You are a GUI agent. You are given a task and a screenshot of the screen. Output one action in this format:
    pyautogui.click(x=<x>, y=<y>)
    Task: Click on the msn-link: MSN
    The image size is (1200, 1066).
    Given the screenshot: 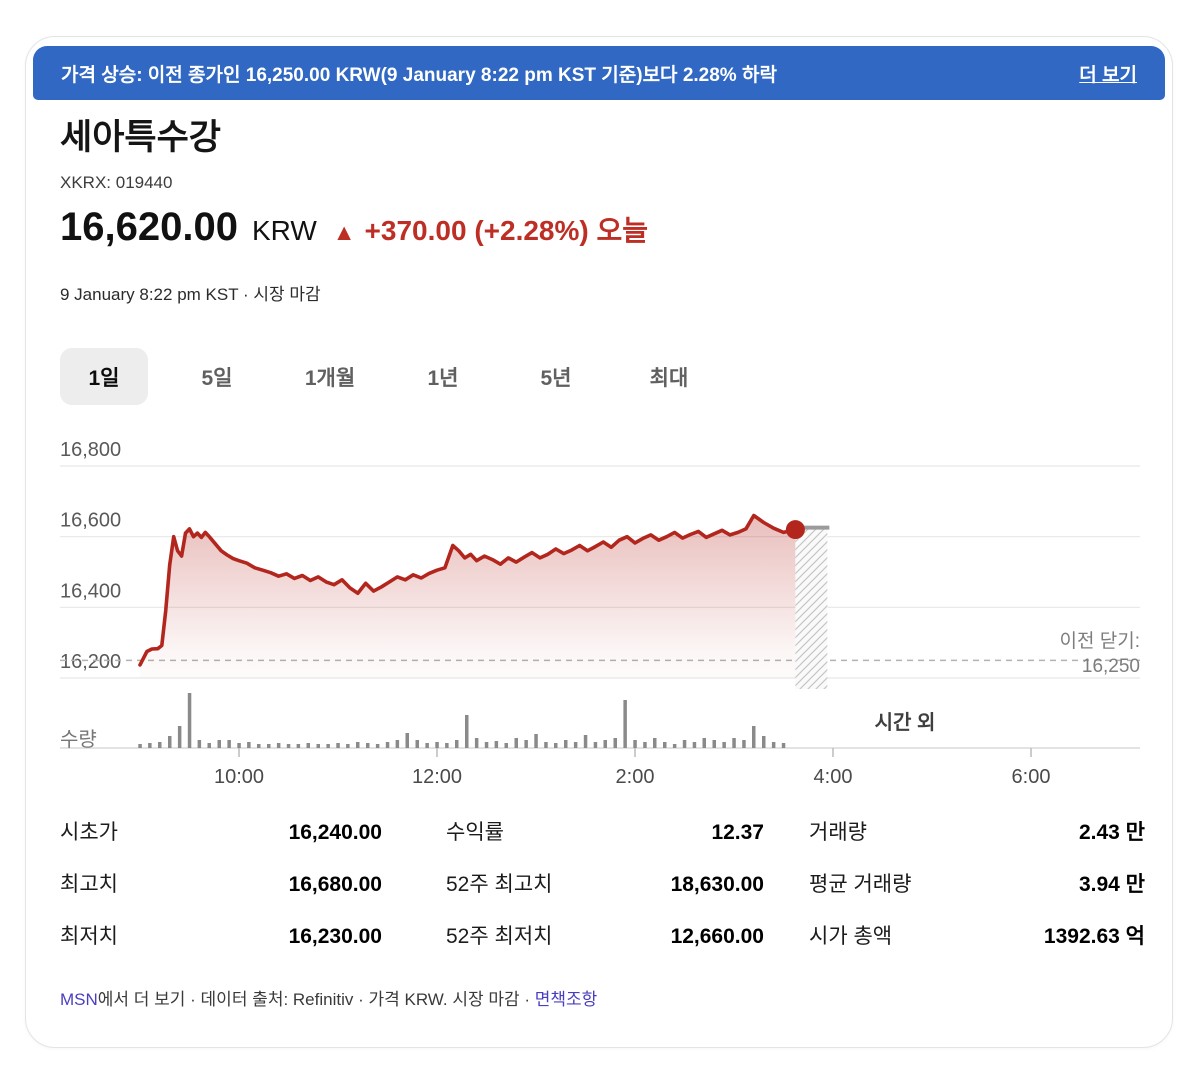 What is the action you would take?
    pyautogui.click(x=79, y=999)
    